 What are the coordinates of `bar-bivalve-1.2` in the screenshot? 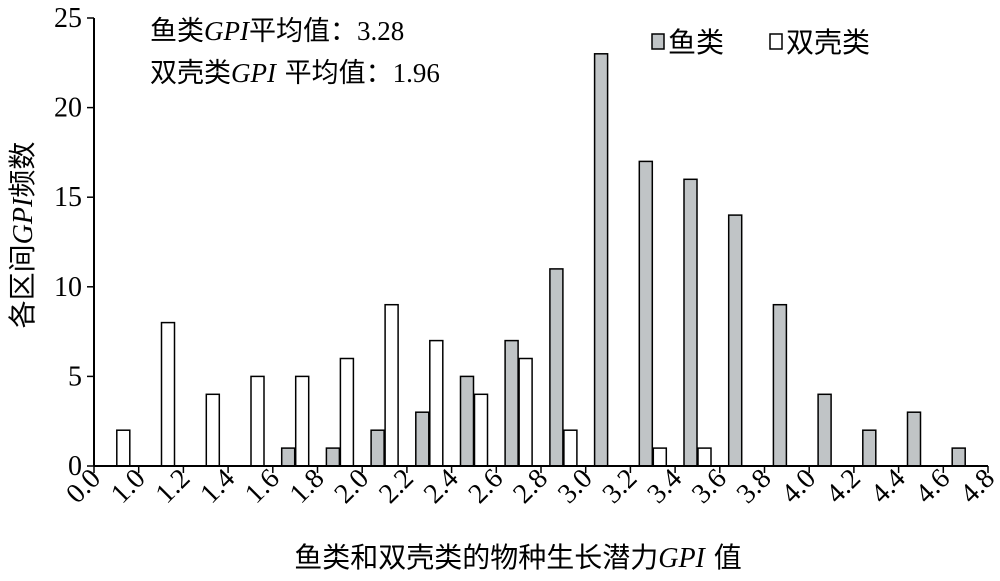 It's located at (213, 430).